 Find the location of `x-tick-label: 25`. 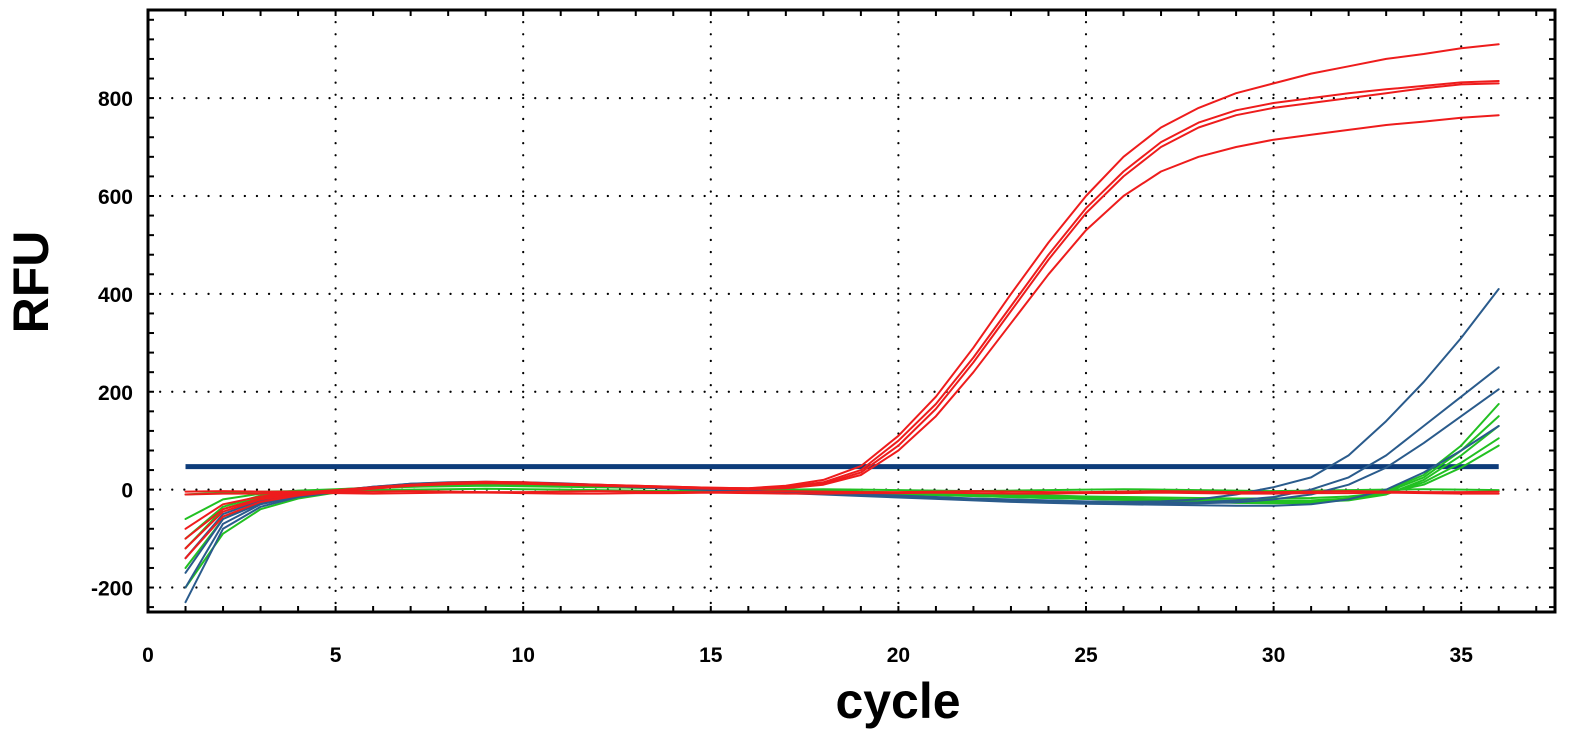

x-tick-label: 25 is located at coordinates (1086, 655).